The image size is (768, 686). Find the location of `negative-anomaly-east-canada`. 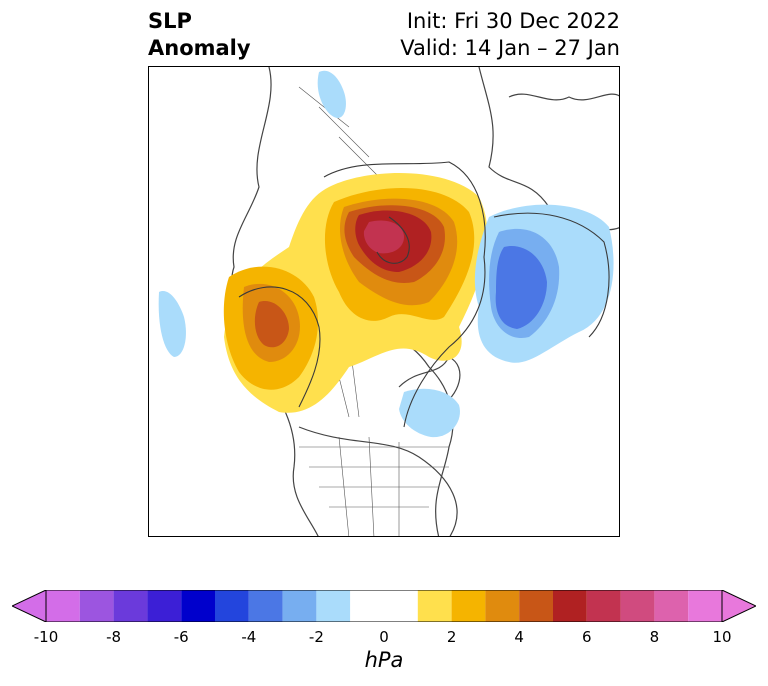

negative-anomaly-east-canada is located at coordinates (429, 413).